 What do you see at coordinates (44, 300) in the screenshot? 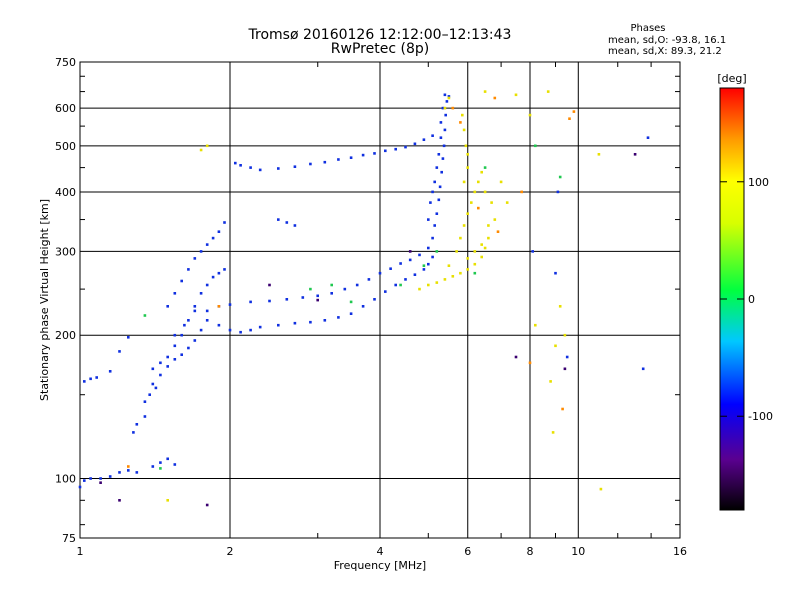
I see `y-axis-label: Stationary phase Virtual Height [km]` at bounding box center [44, 300].